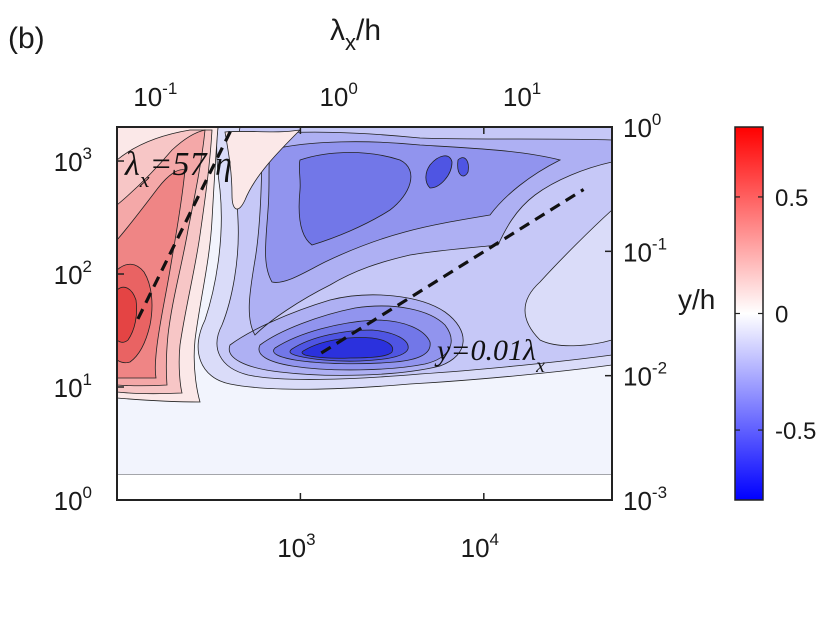 Image resolution: width=830 pixels, height=623 pixels. What do you see at coordinates (169, 88) in the screenshot?
I see `x-top-tick-label-0-exp: -1` at bounding box center [169, 88].